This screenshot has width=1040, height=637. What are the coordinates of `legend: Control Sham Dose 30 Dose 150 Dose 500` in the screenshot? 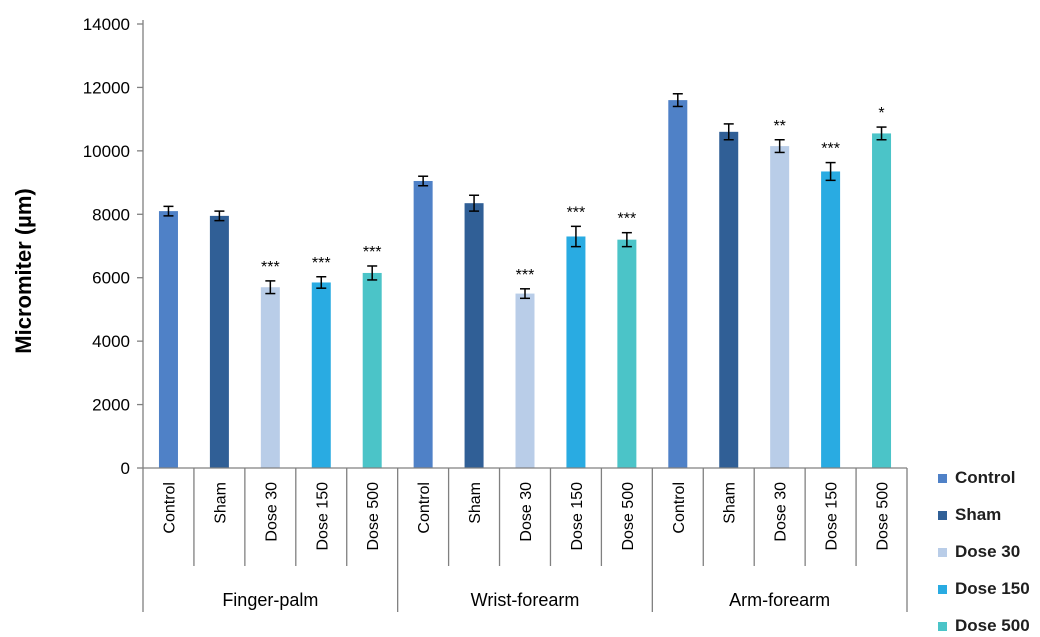 It's located at (984, 551).